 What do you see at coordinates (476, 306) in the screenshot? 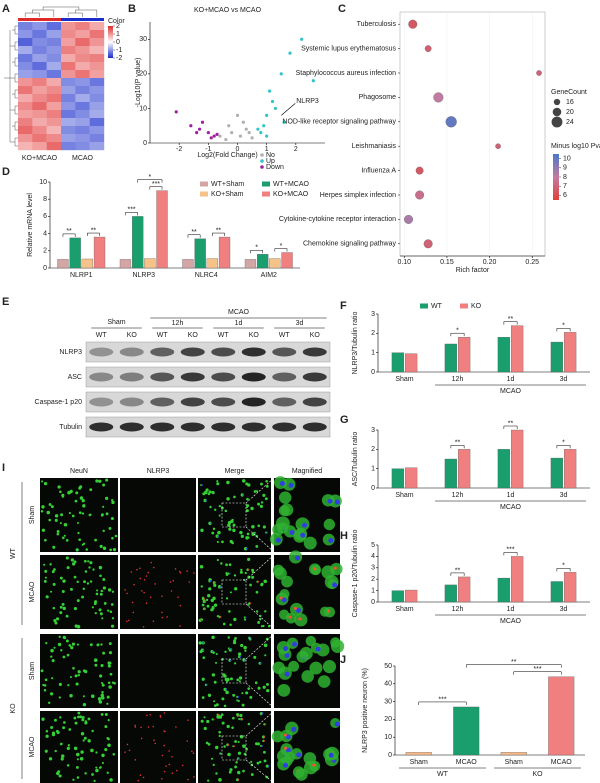
I see `legend-label: KO` at bounding box center [476, 306].